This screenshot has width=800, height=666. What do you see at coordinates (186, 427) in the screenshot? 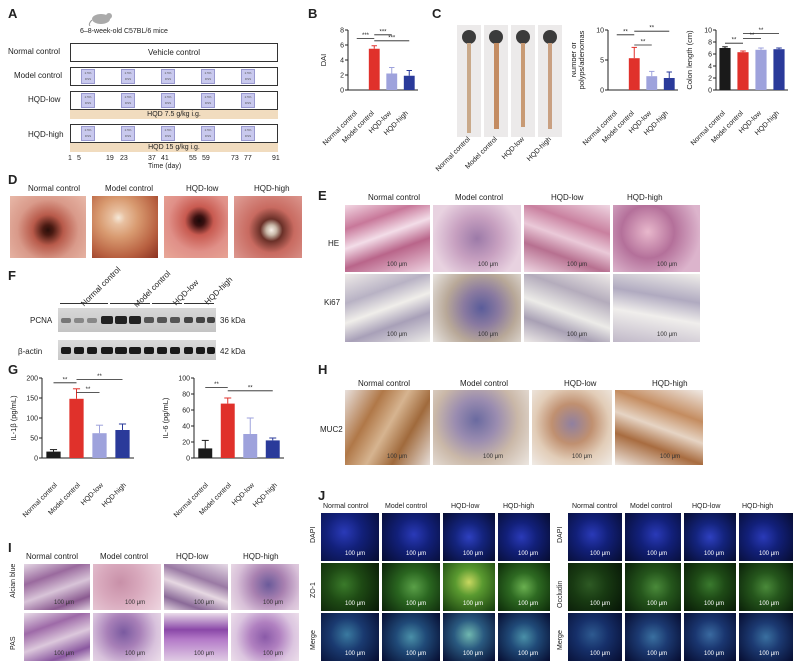
I see `y-tick-label: 40` at bounding box center [186, 427].